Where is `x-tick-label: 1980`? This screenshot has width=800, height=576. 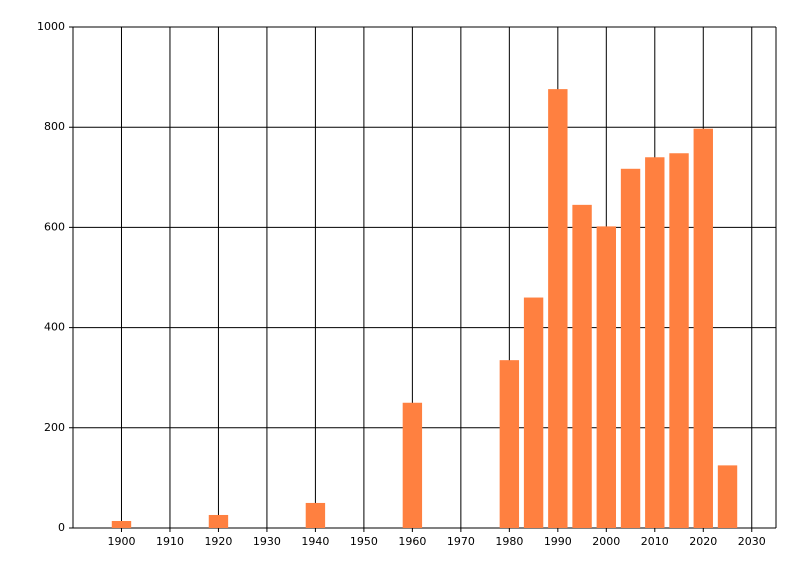 x-tick-label: 1980 is located at coordinates (509, 541).